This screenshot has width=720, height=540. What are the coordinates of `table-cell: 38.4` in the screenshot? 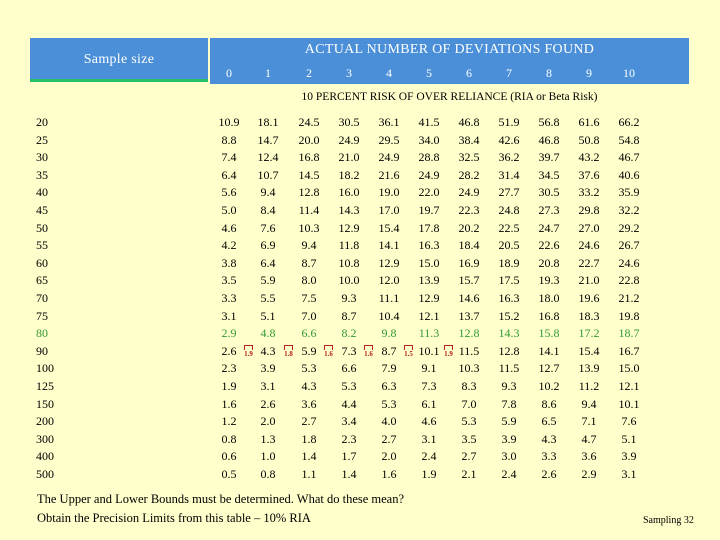 It's located at (469, 139).